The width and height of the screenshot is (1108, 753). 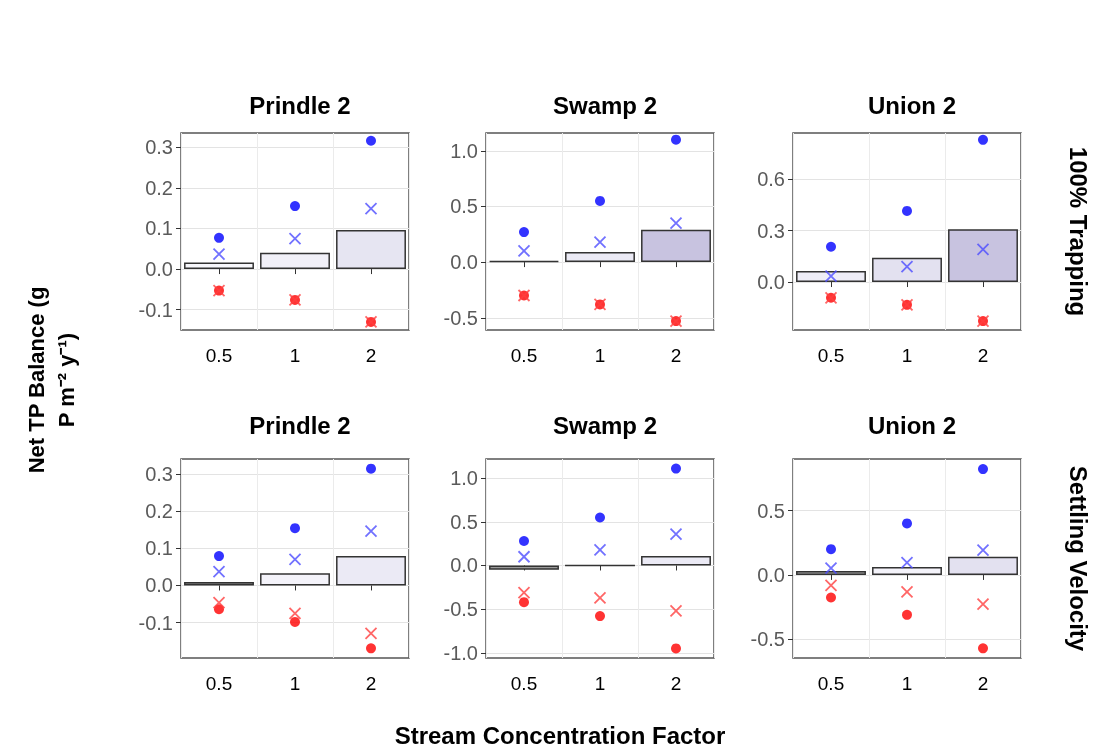 What do you see at coordinates (1078, 558) in the screenshot?
I see `text: Settling Velocity` at bounding box center [1078, 558].